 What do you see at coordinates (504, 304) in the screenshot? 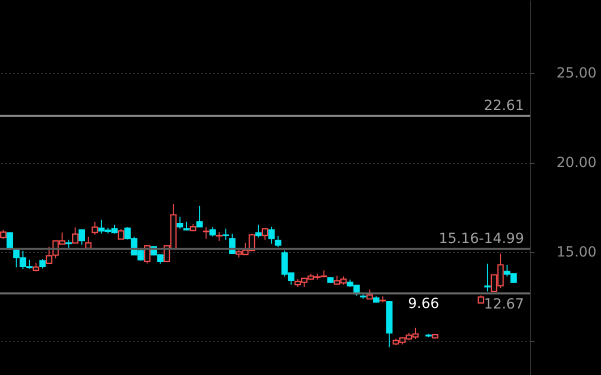
I see `ref-line-label: 12.67` at bounding box center [504, 304].